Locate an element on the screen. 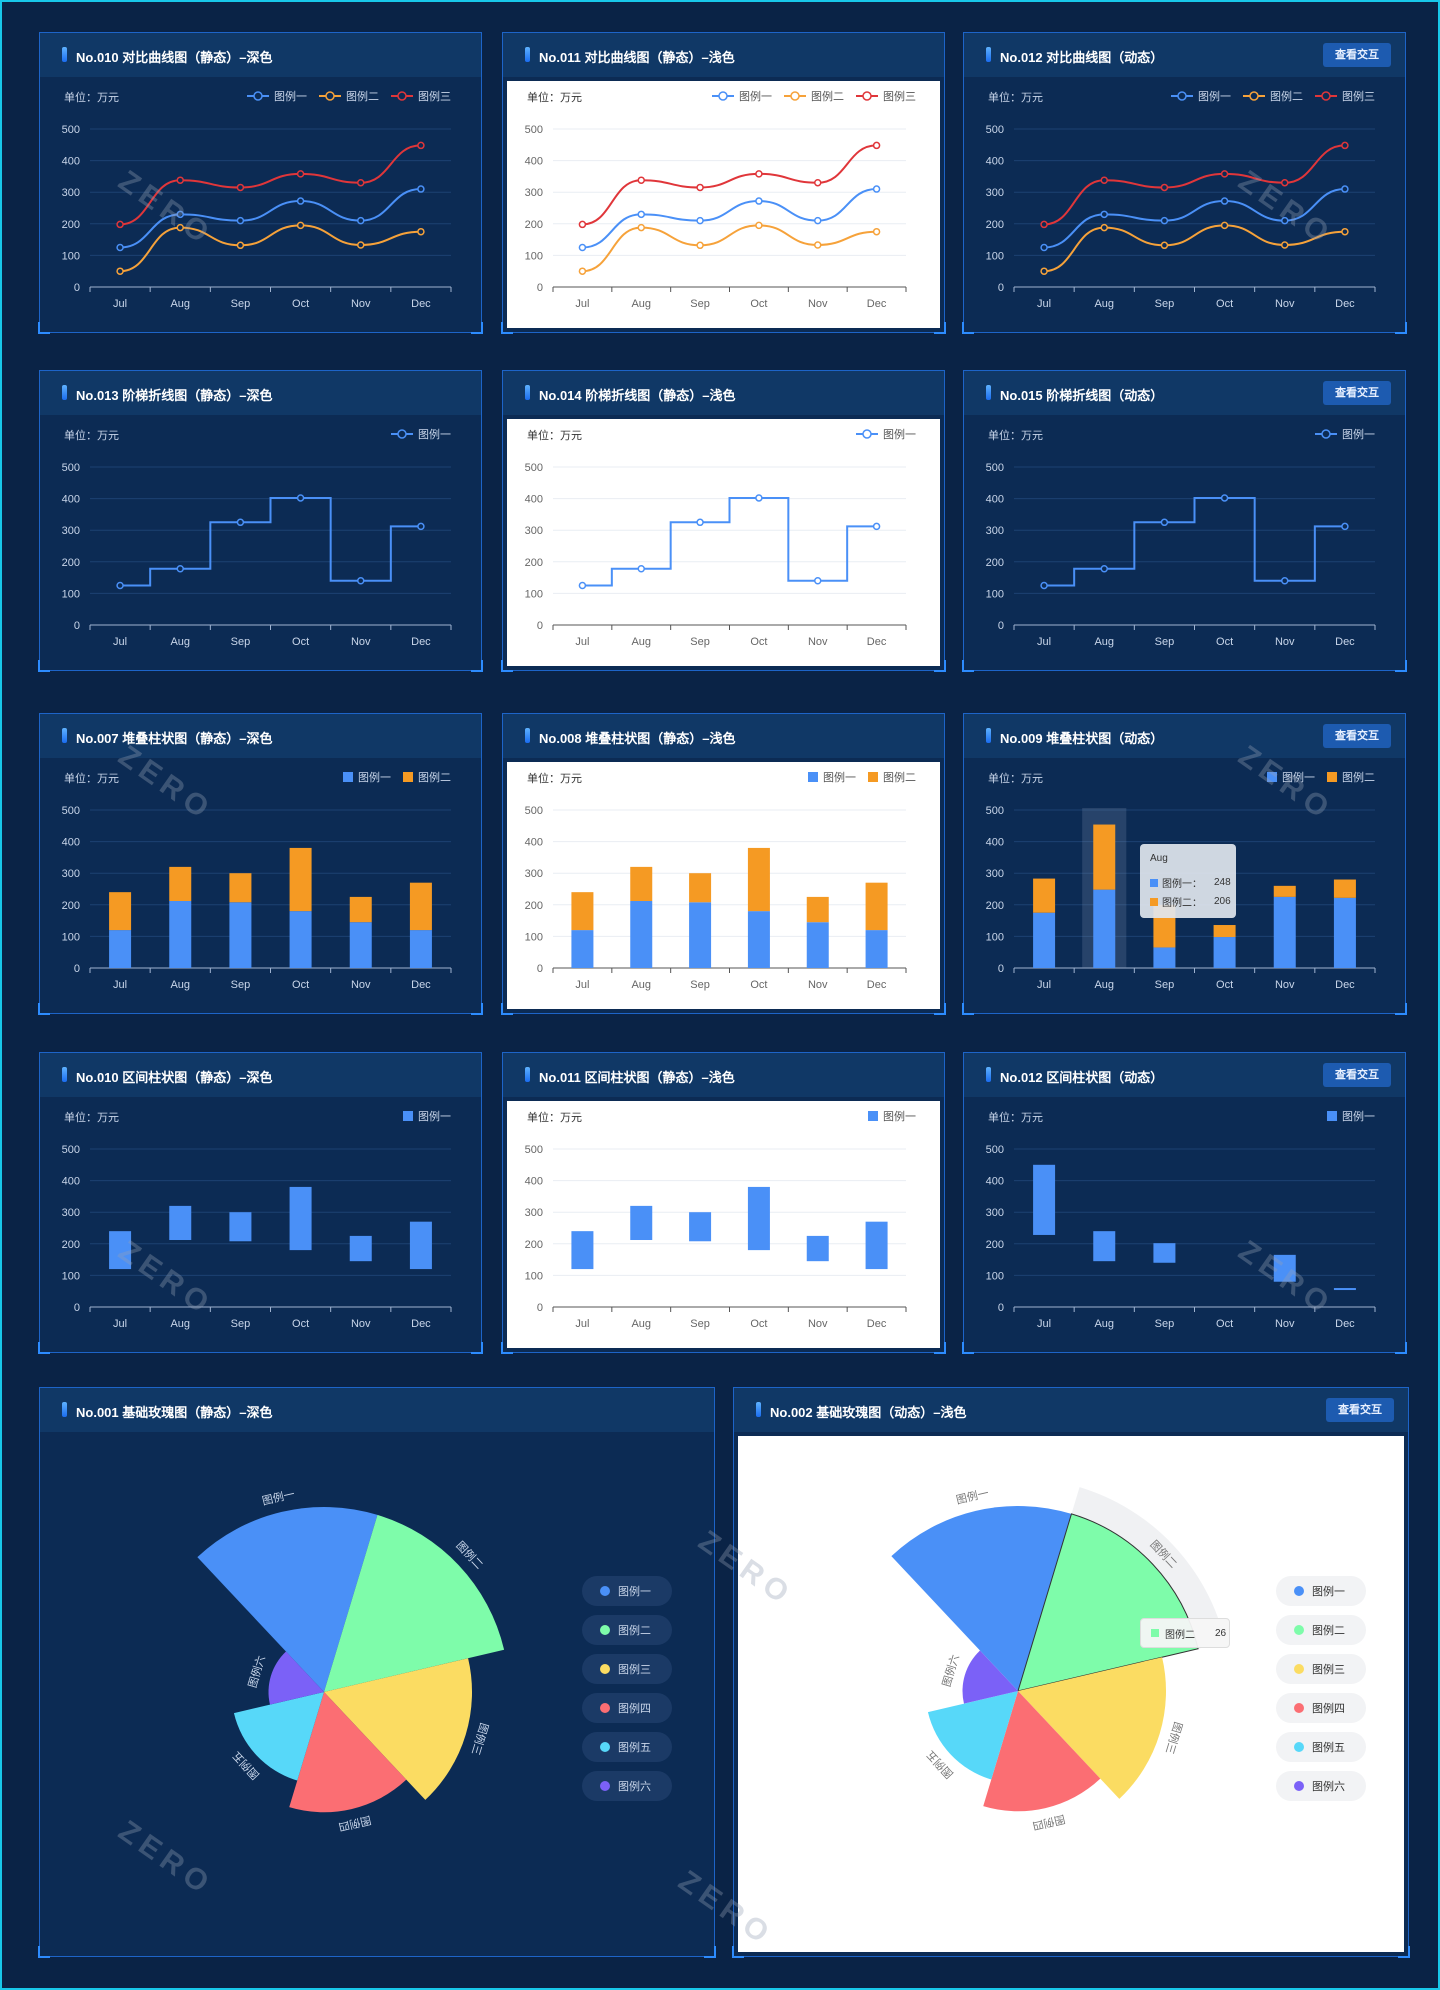  panel-header: No.002 基础玫瑰图（动态）–浅色 查看交互 is located at coordinates (1071, 1410).